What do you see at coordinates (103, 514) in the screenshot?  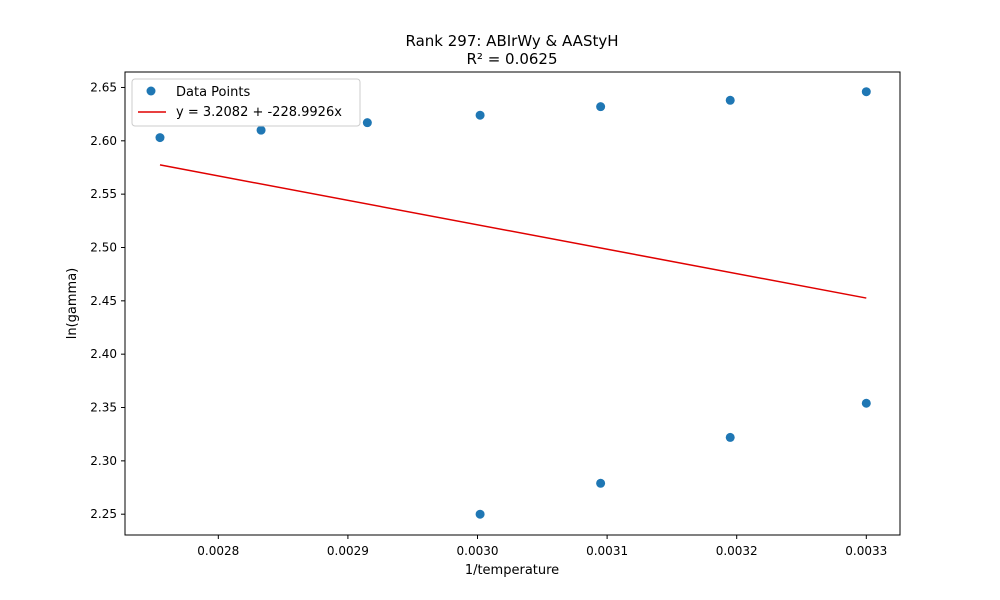 I see `y-tick-label: 2.25` at bounding box center [103, 514].